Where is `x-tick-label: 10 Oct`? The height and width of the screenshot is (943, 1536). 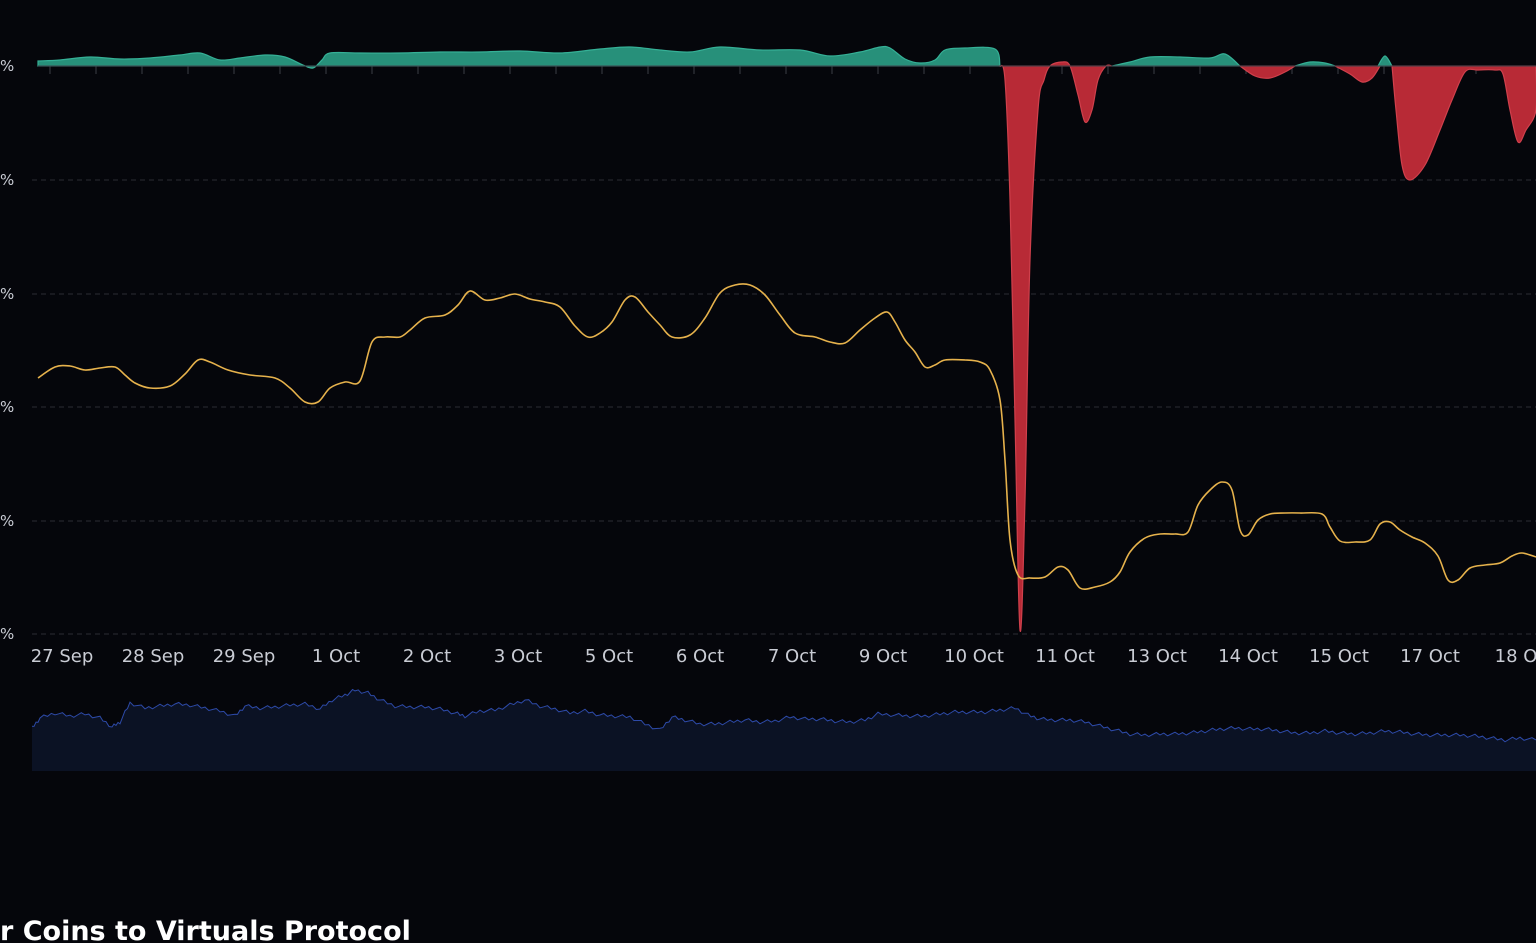
x-tick-label: 10 Oct is located at coordinates (974, 656).